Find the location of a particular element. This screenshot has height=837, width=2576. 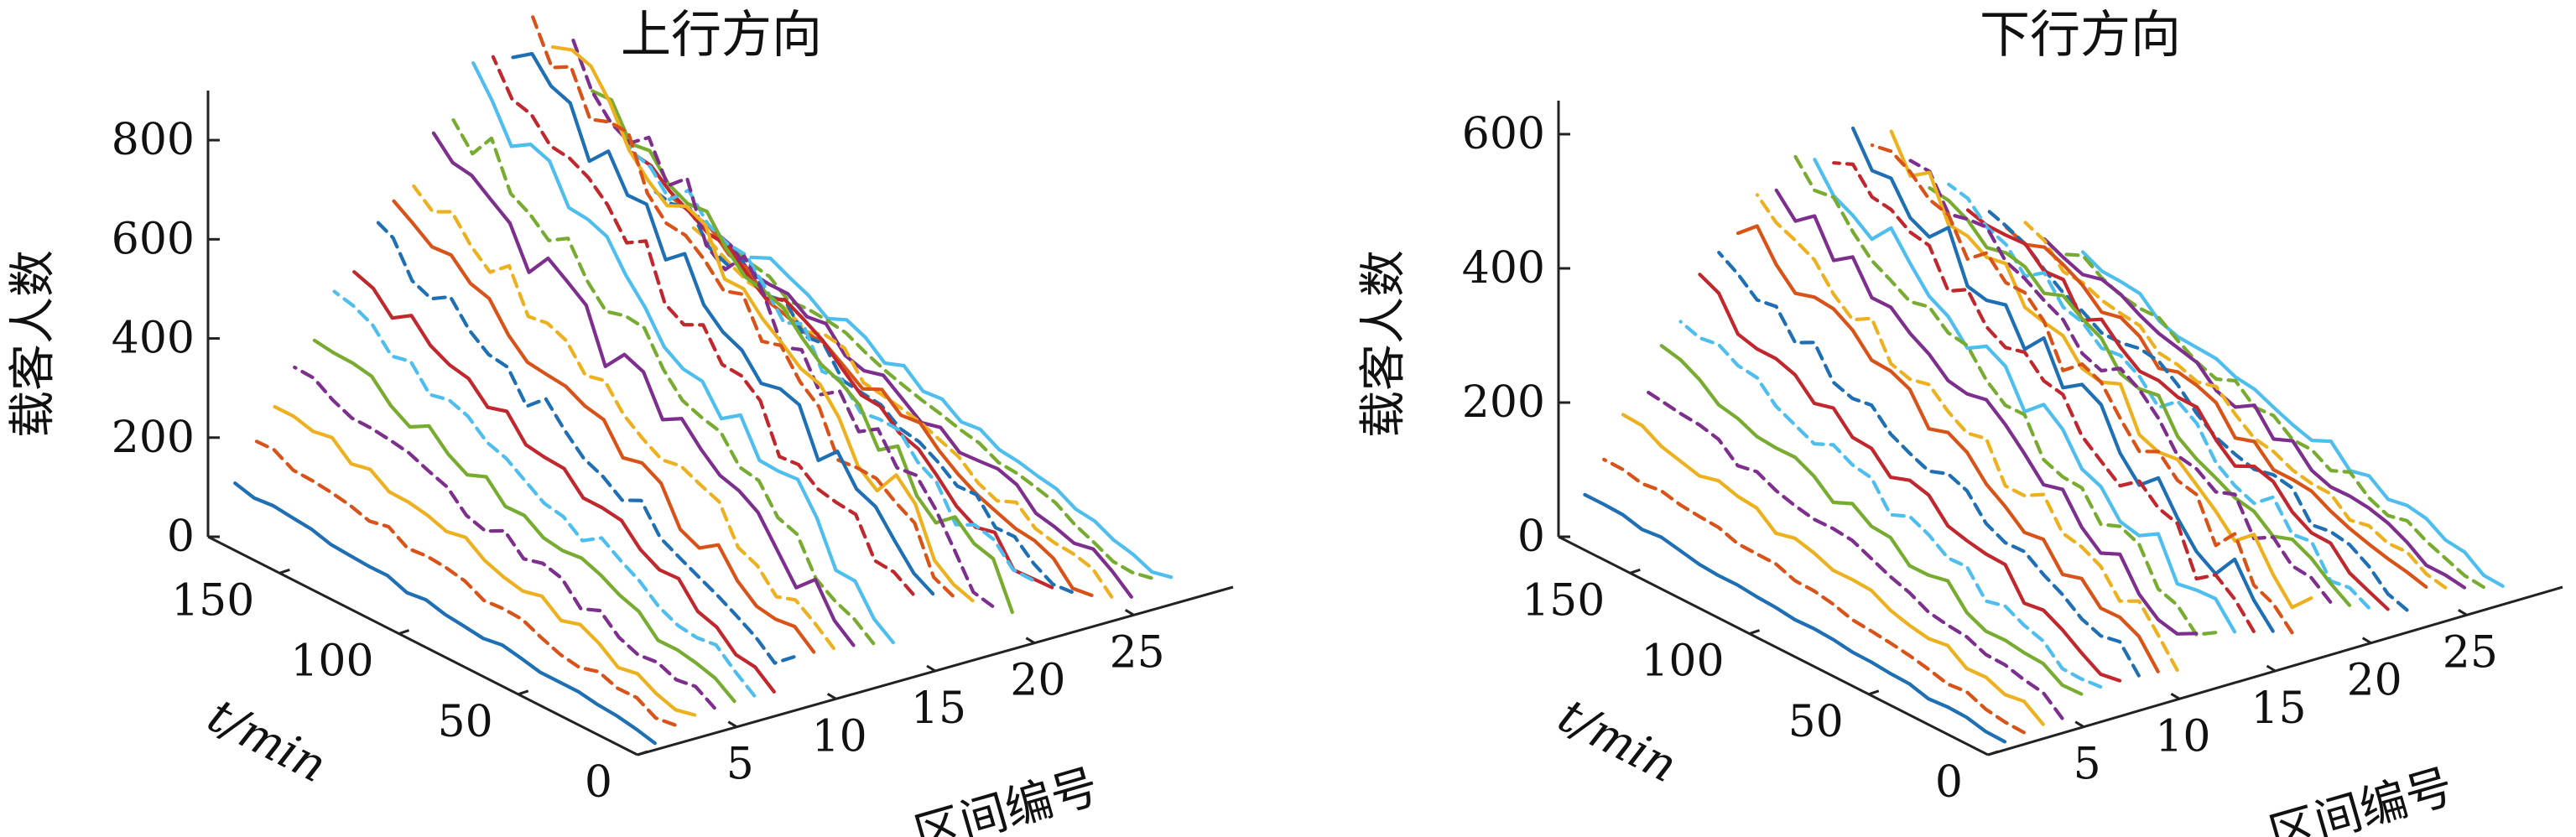

z-tick-label: 800 is located at coordinates (153, 140).